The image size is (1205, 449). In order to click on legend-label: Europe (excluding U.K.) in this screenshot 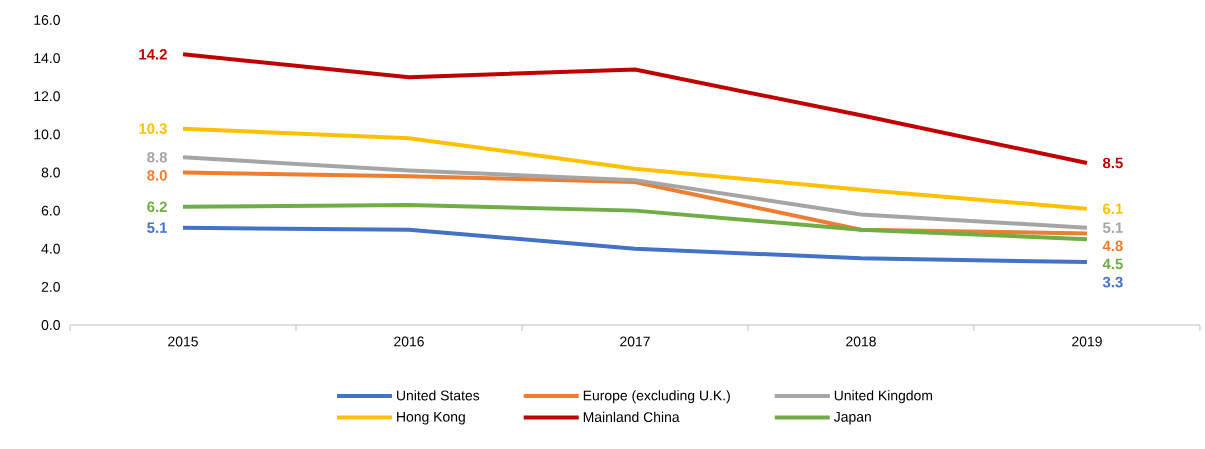, I will do `click(656, 397)`.